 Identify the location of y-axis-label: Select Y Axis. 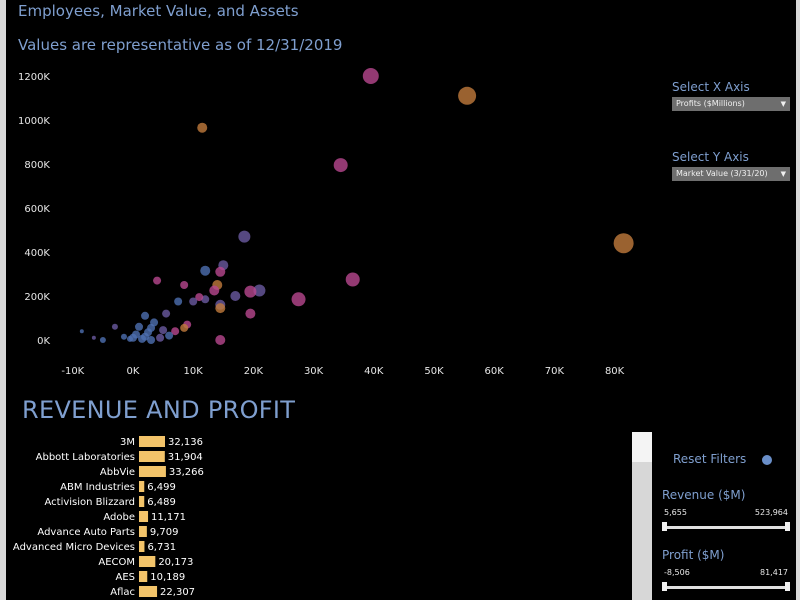
(710, 157).